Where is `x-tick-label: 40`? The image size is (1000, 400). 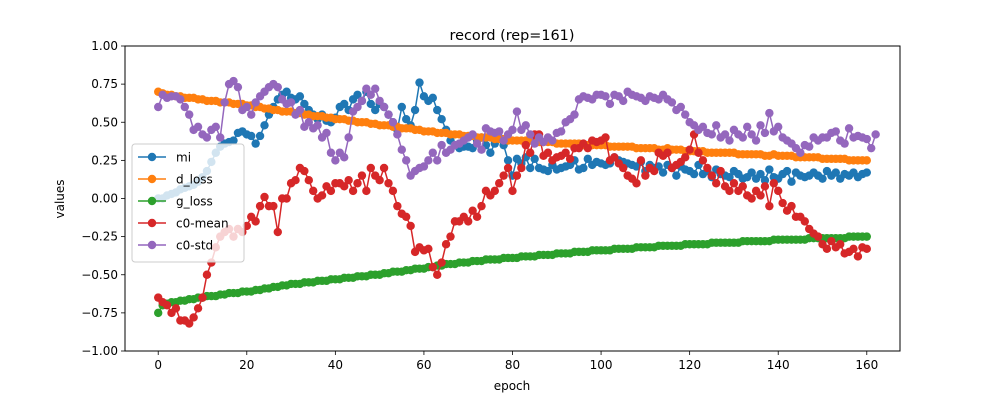
x-tick-label: 40 is located at coordinates (335, 365).